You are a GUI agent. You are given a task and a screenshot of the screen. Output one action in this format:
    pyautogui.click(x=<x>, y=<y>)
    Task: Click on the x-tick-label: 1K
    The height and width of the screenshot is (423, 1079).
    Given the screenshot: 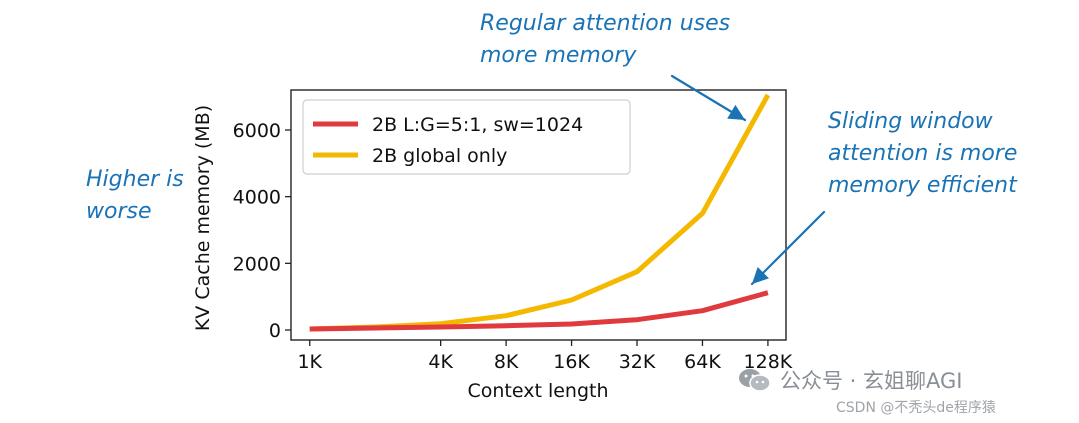 What is the action you would take?
    pyautogui.click(x=309, y=362)
    